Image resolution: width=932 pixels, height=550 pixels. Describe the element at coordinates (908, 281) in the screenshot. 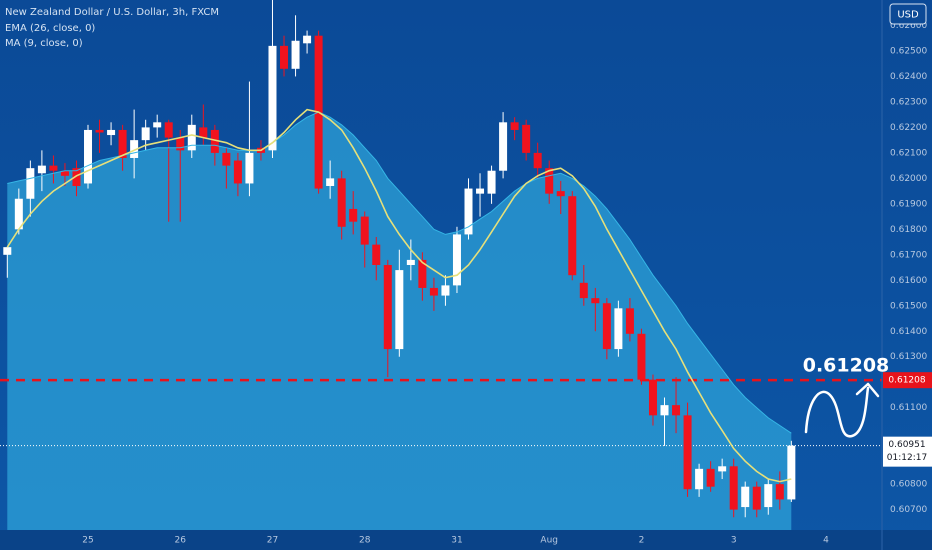

I see `y-tick-label: 0.61600` at that location.